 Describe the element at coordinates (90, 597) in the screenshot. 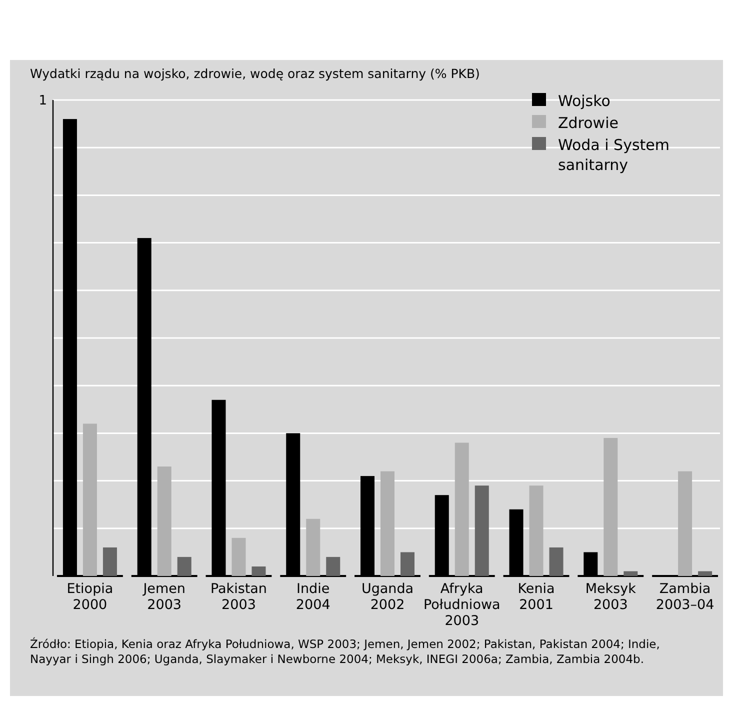

I see `x-tick-label: Etiopia 2000` at that location.